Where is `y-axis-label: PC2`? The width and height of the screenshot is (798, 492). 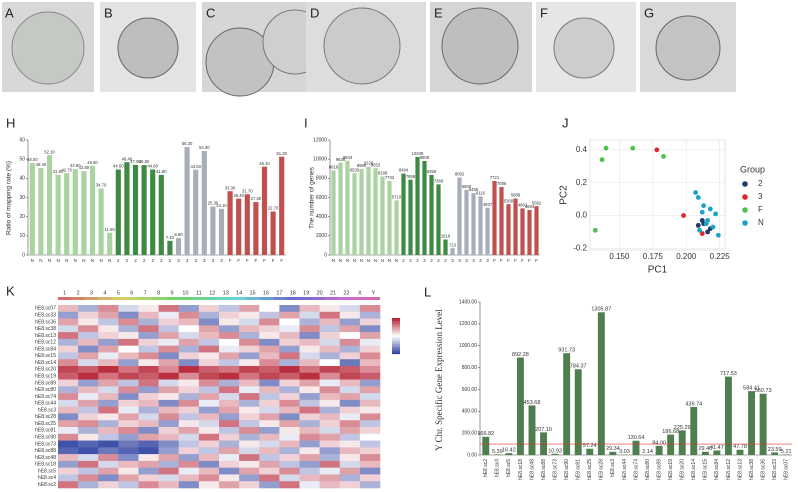 y-axis-label: PC2 is located at coordinates (564, 195).